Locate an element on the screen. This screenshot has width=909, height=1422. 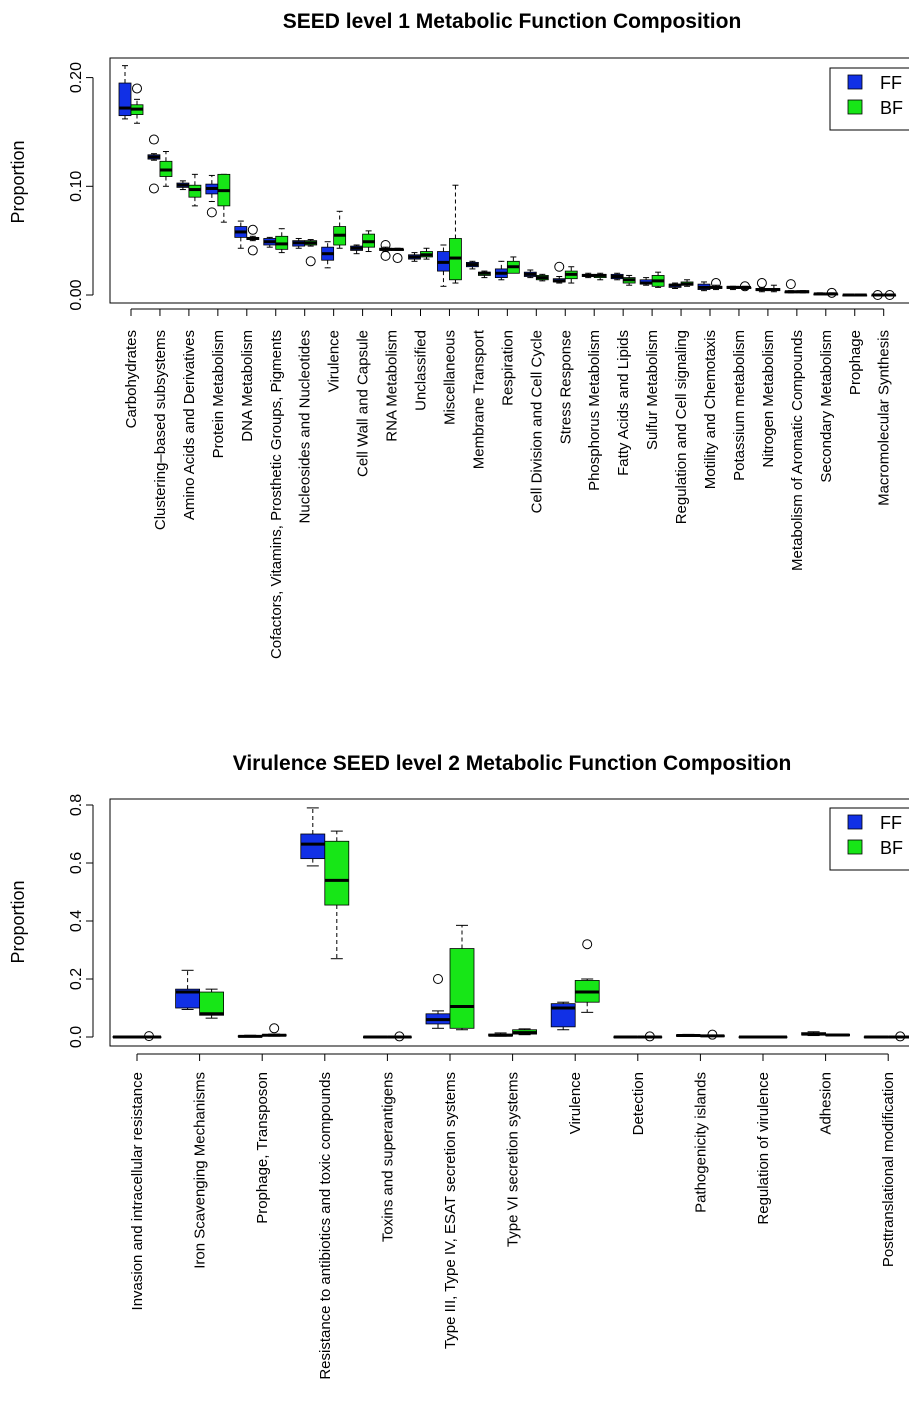
y-tick-label: 0.8 is located at coordinates (76, 805).